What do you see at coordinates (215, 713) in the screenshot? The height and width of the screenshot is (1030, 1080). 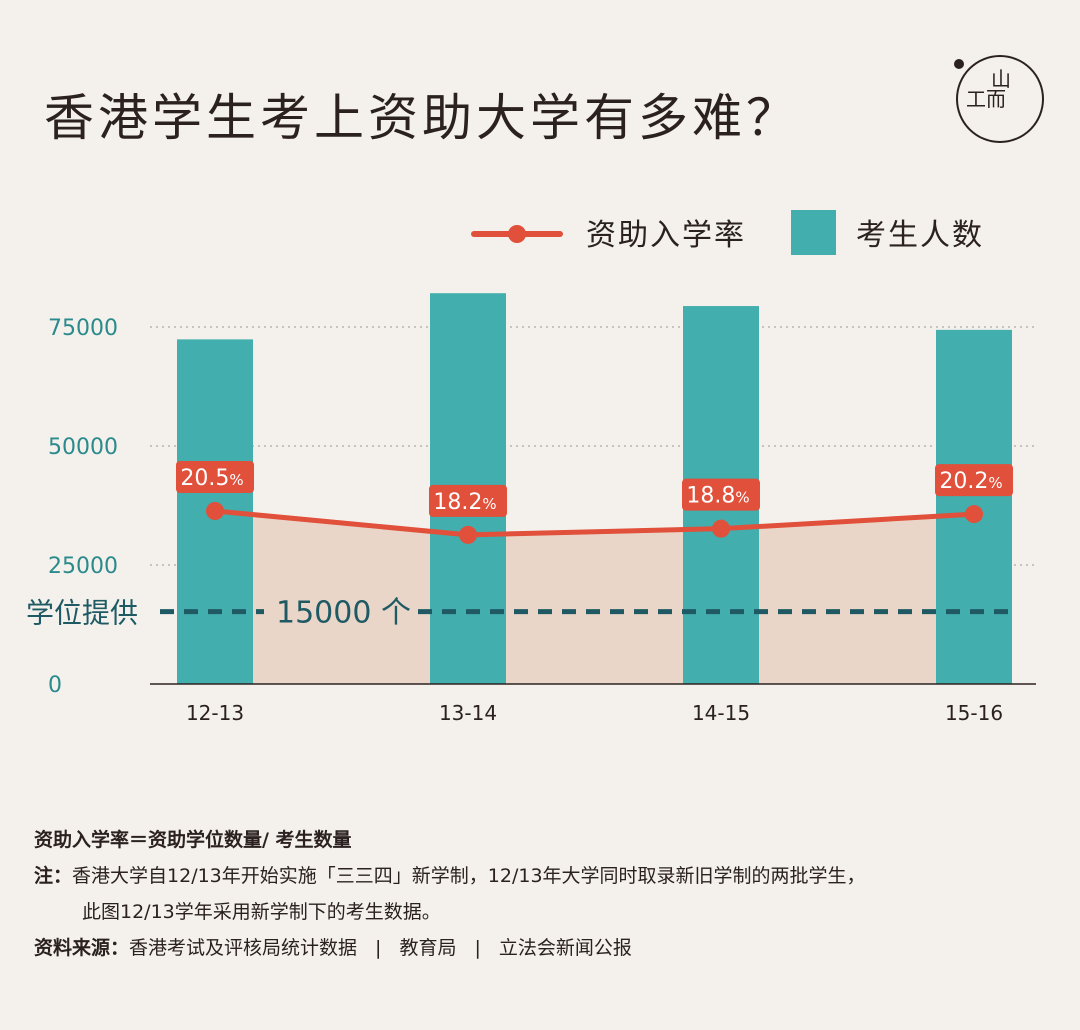 I see `x-tick-label: 12-13` at bounding box center [215, 713].